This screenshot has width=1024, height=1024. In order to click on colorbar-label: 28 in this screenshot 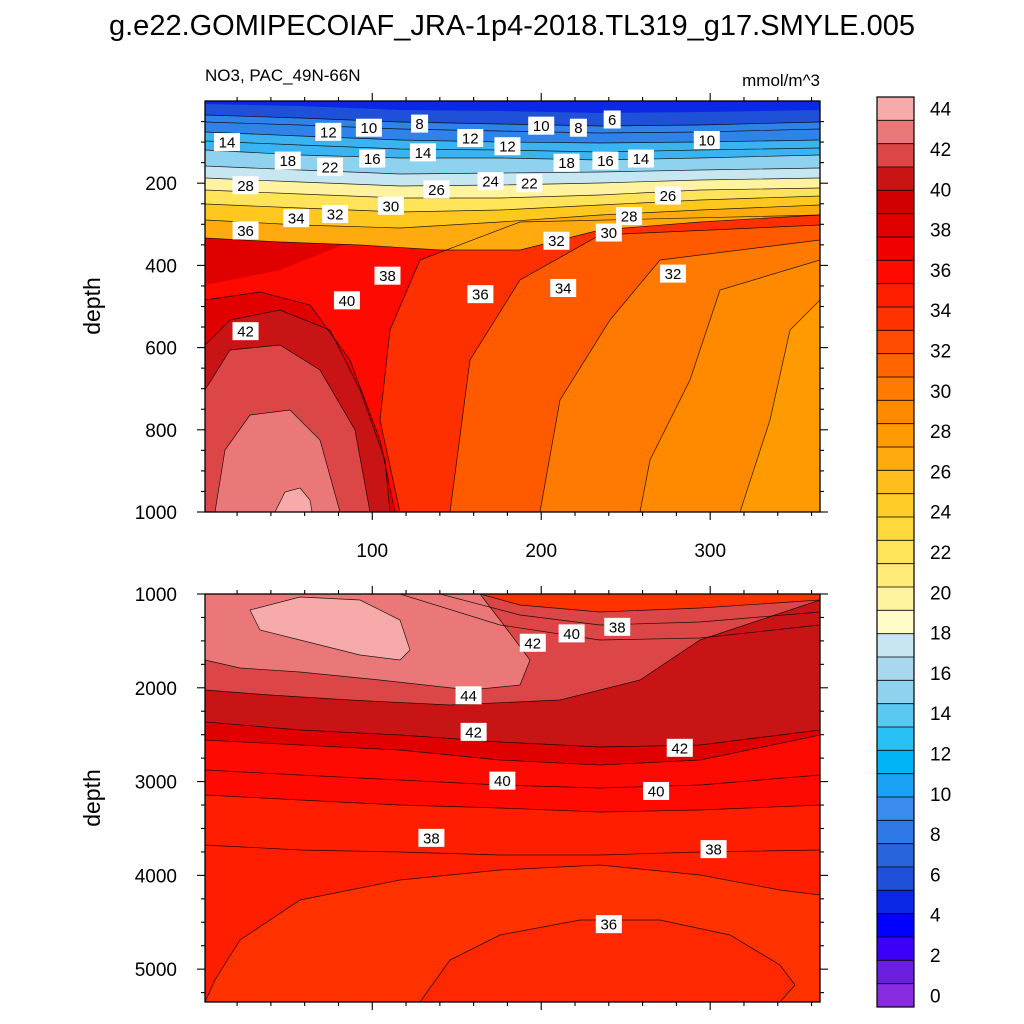, I will do `click(940, 432)`.